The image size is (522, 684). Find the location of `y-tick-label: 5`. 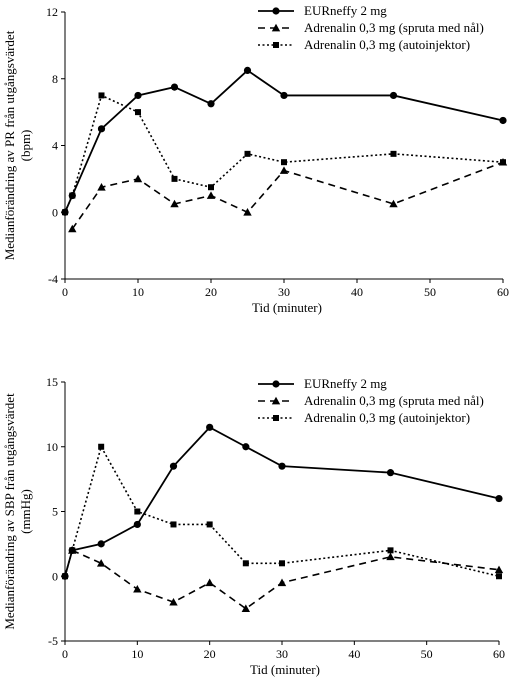

y-tick-label: 5 is located at coordinates (55, 512).